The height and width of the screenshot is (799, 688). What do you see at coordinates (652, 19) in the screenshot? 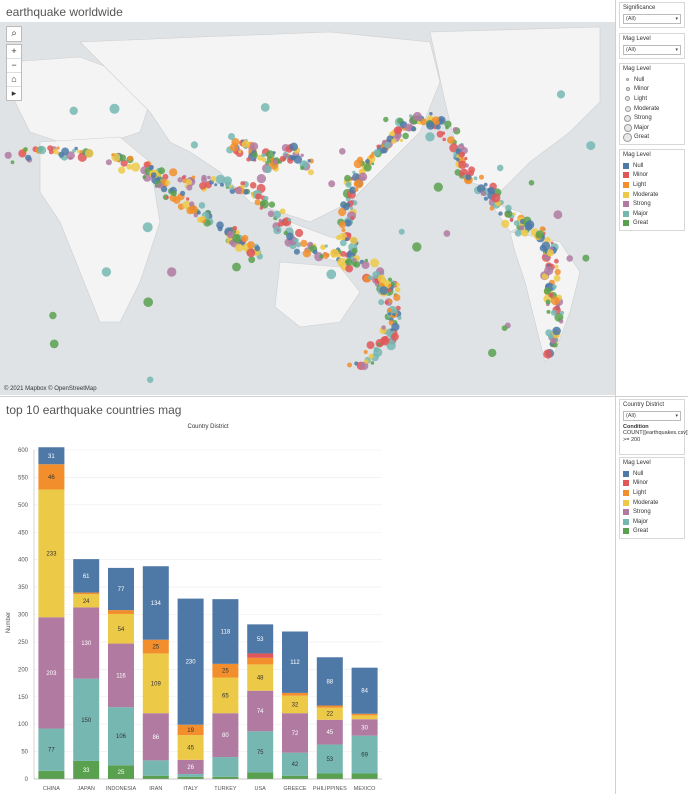
I see `significance-select: (All) ▾` at bounding box center [652, 19].